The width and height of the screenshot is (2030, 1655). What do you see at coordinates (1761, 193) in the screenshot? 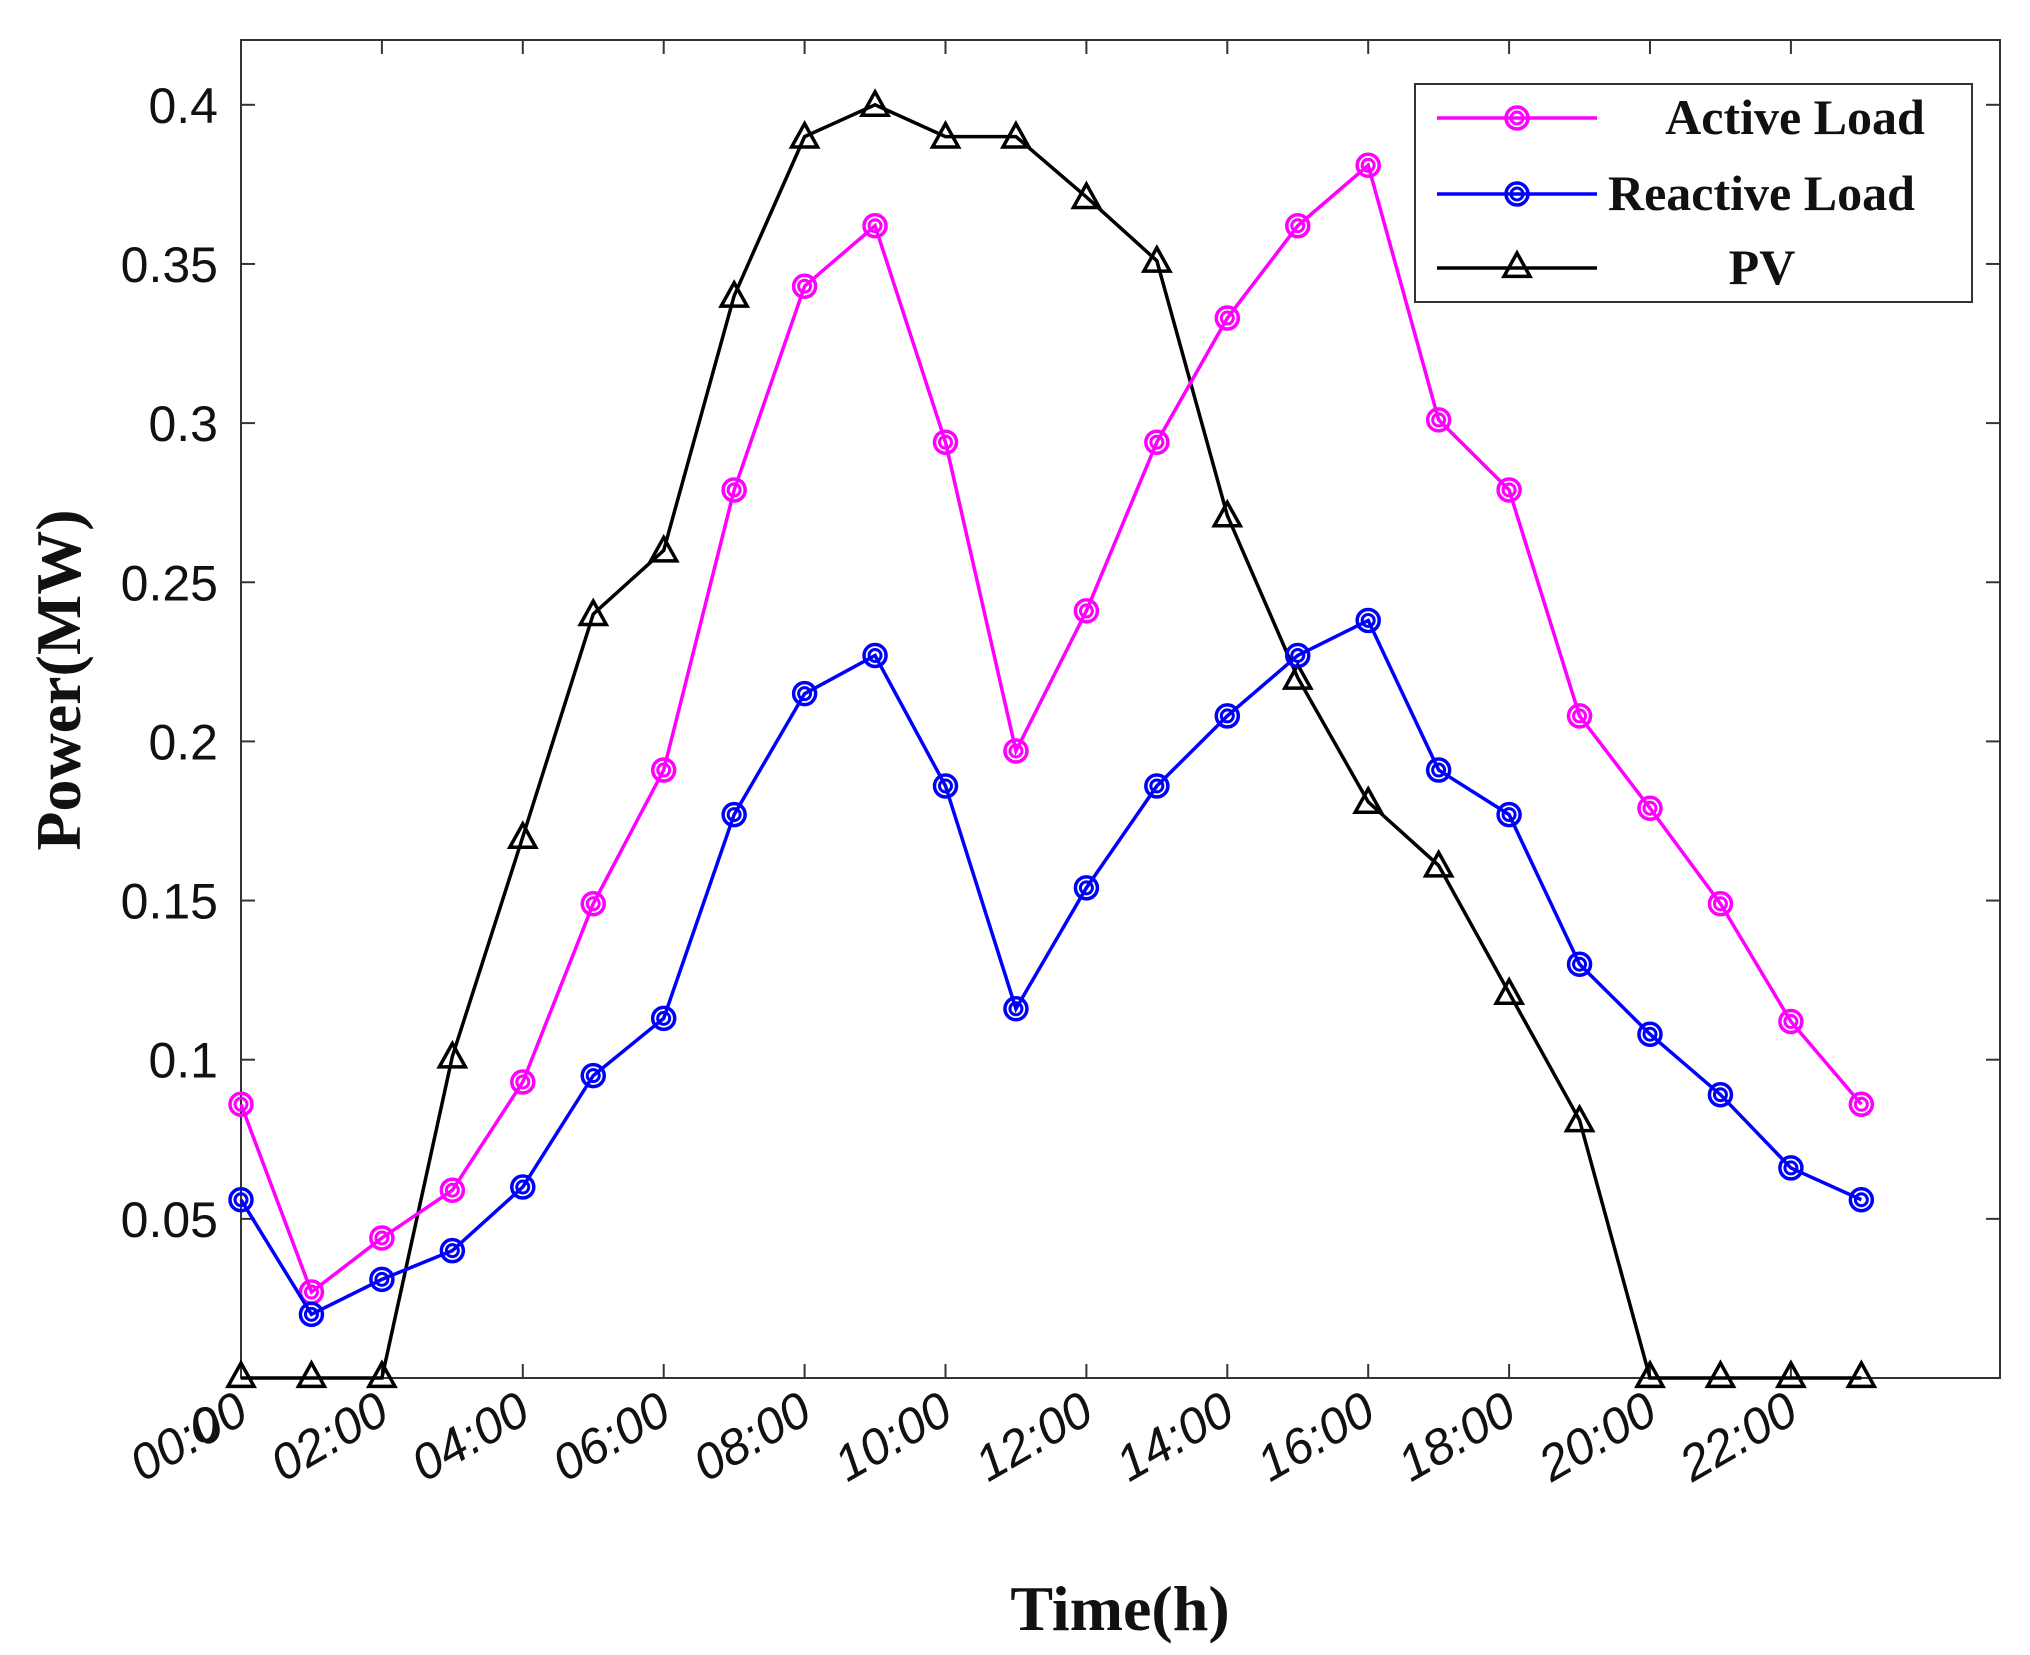
I see `legend-label: Reactive Load` at bounding box center [1761, 193].